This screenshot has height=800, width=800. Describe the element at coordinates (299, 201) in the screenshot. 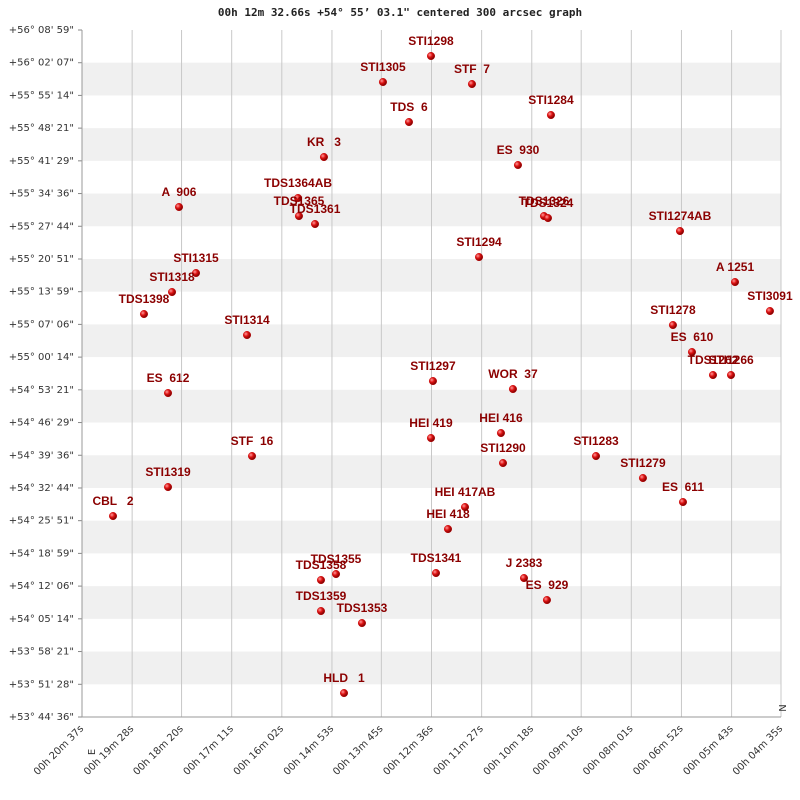

I see `star-label: TDS1365` at that location.